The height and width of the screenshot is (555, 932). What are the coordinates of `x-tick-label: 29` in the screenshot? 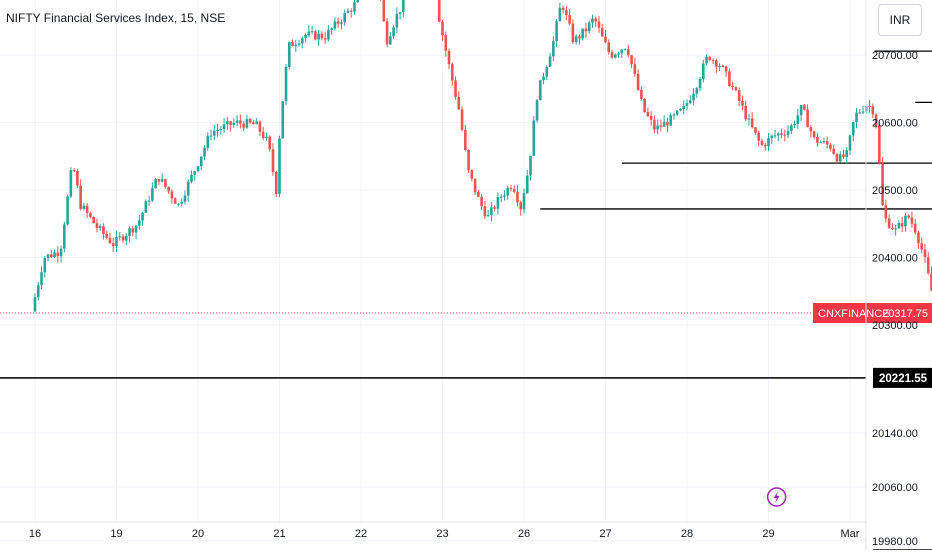 It's located at (768, 534).